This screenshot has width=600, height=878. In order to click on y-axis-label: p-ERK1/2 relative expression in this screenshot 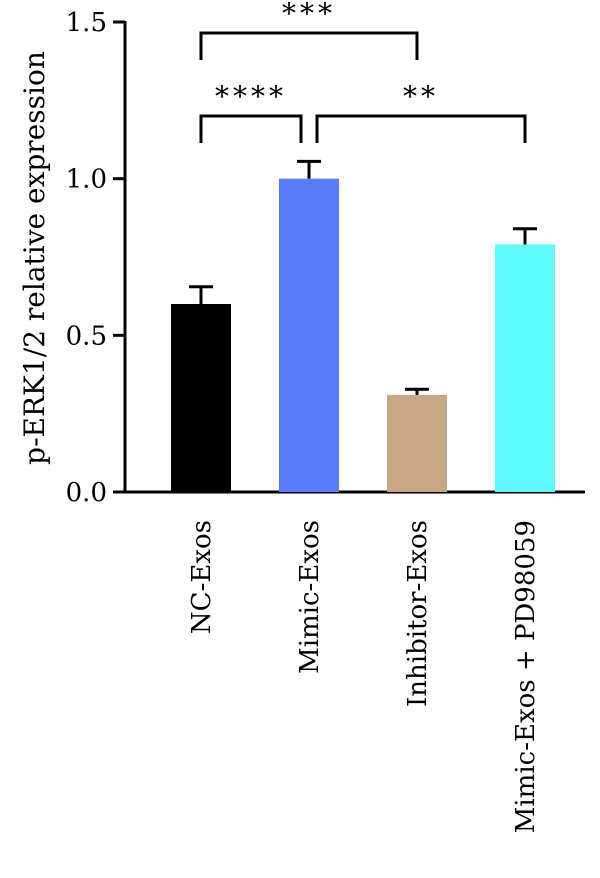, I will do `click(34, 258)`.